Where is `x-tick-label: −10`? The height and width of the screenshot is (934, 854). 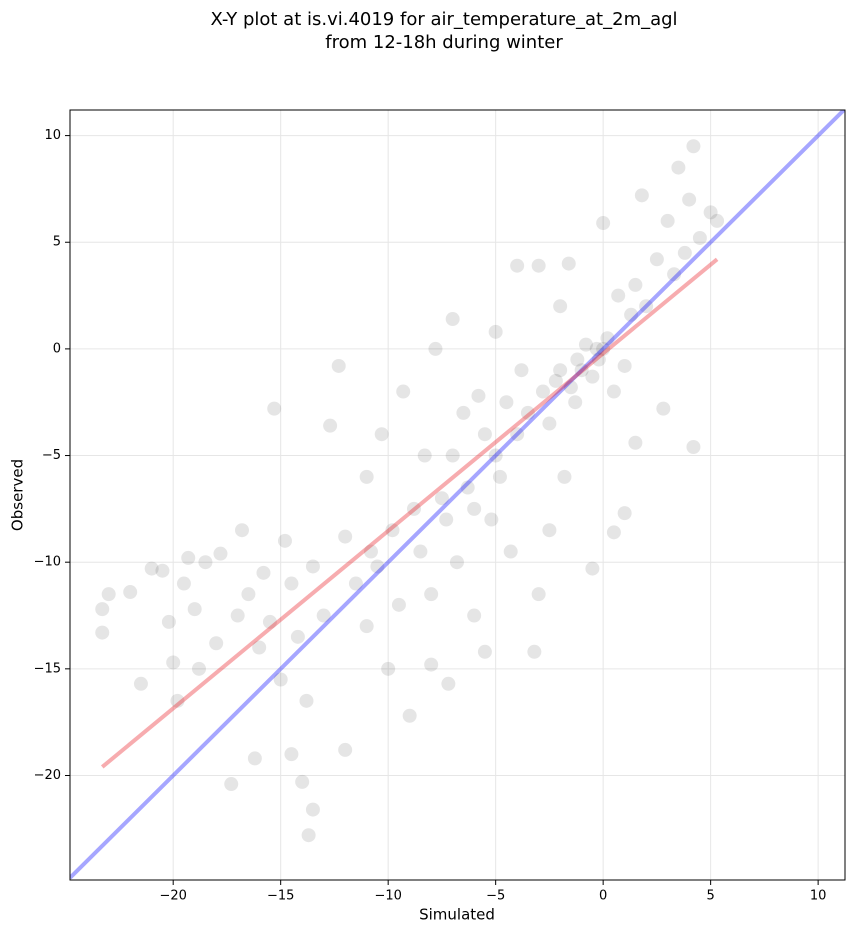
x-tick-label: −10 is located at coordinates (387, 896).